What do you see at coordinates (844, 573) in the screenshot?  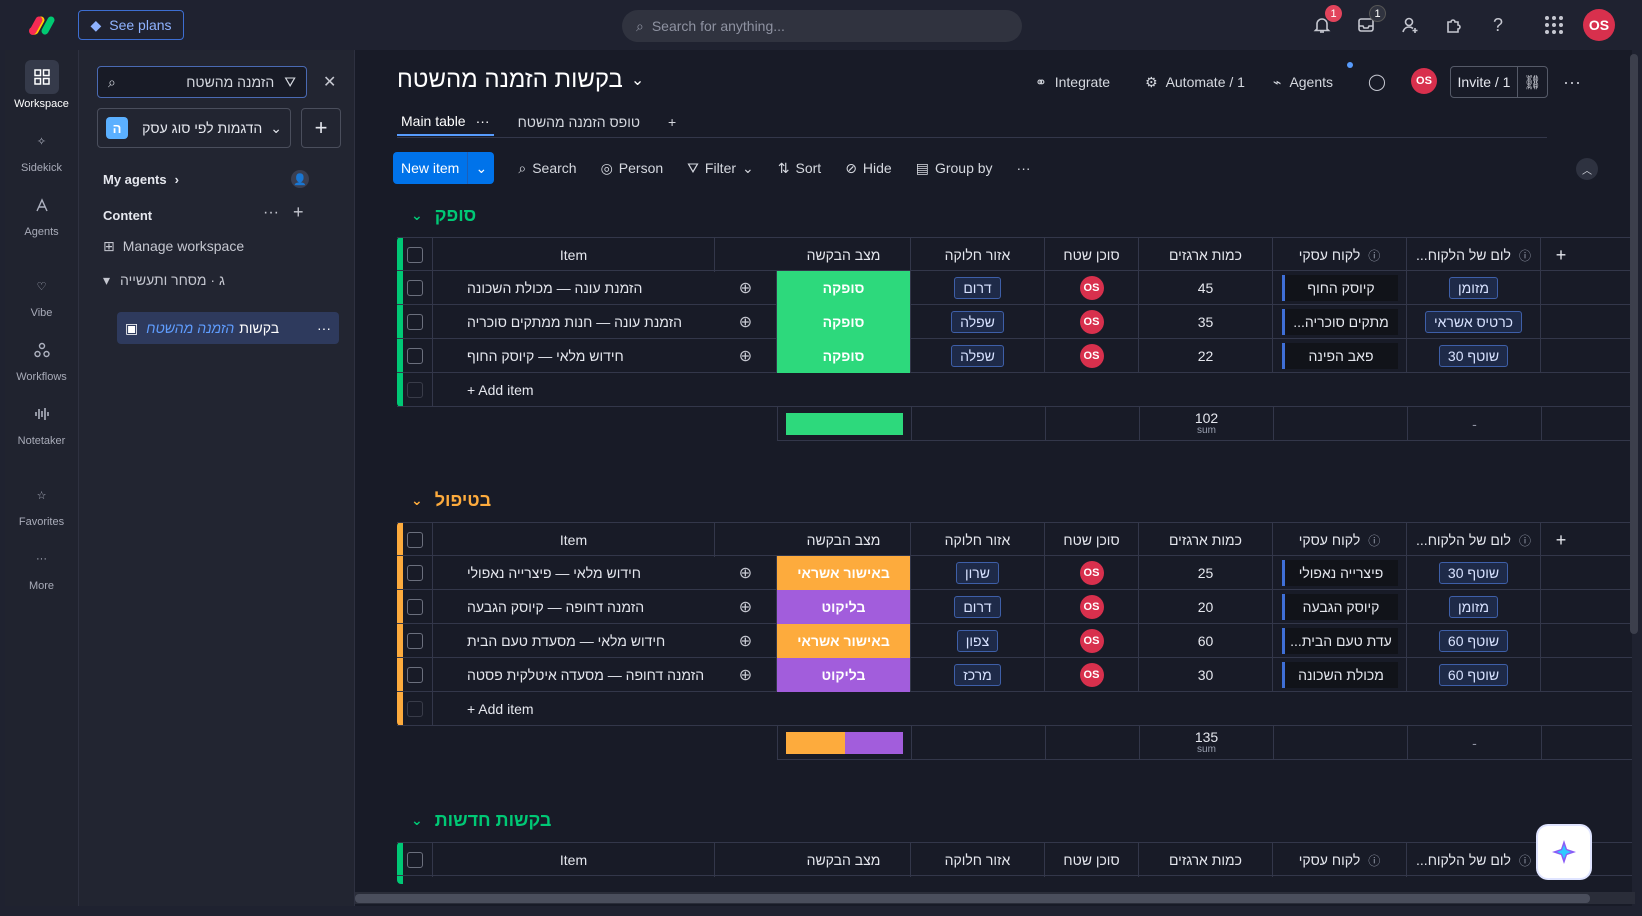 I see `cell-status: באישור אשראי` at bounding box center [844, 573].